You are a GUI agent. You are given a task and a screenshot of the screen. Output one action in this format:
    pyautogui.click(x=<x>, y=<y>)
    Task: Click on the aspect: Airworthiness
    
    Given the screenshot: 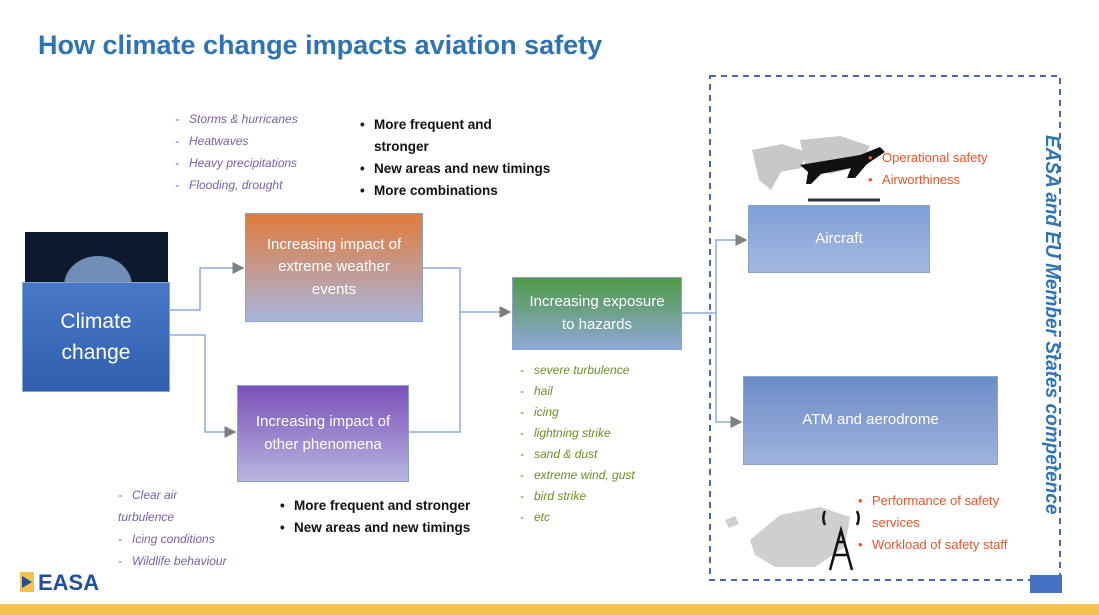 What is the action you would take?
    pyautogui.click(x=928, y=180)
    